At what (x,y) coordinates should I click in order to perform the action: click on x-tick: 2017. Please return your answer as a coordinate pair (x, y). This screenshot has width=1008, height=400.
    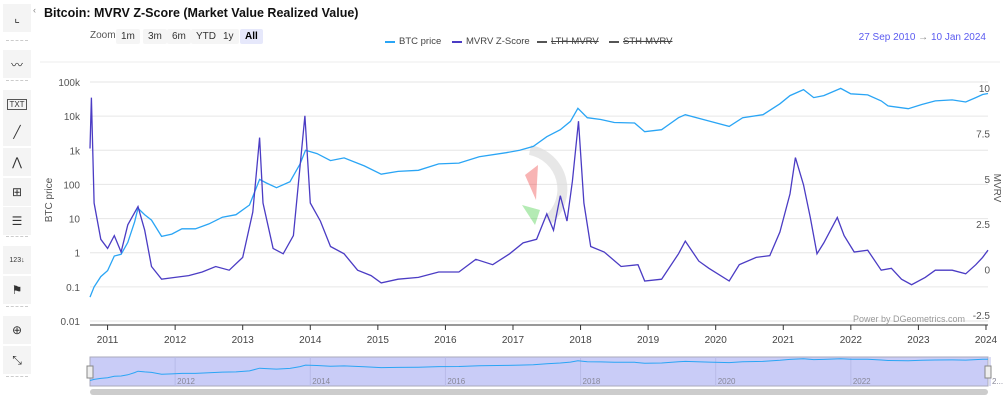
    Looking at the image, I should click on (513, 340).